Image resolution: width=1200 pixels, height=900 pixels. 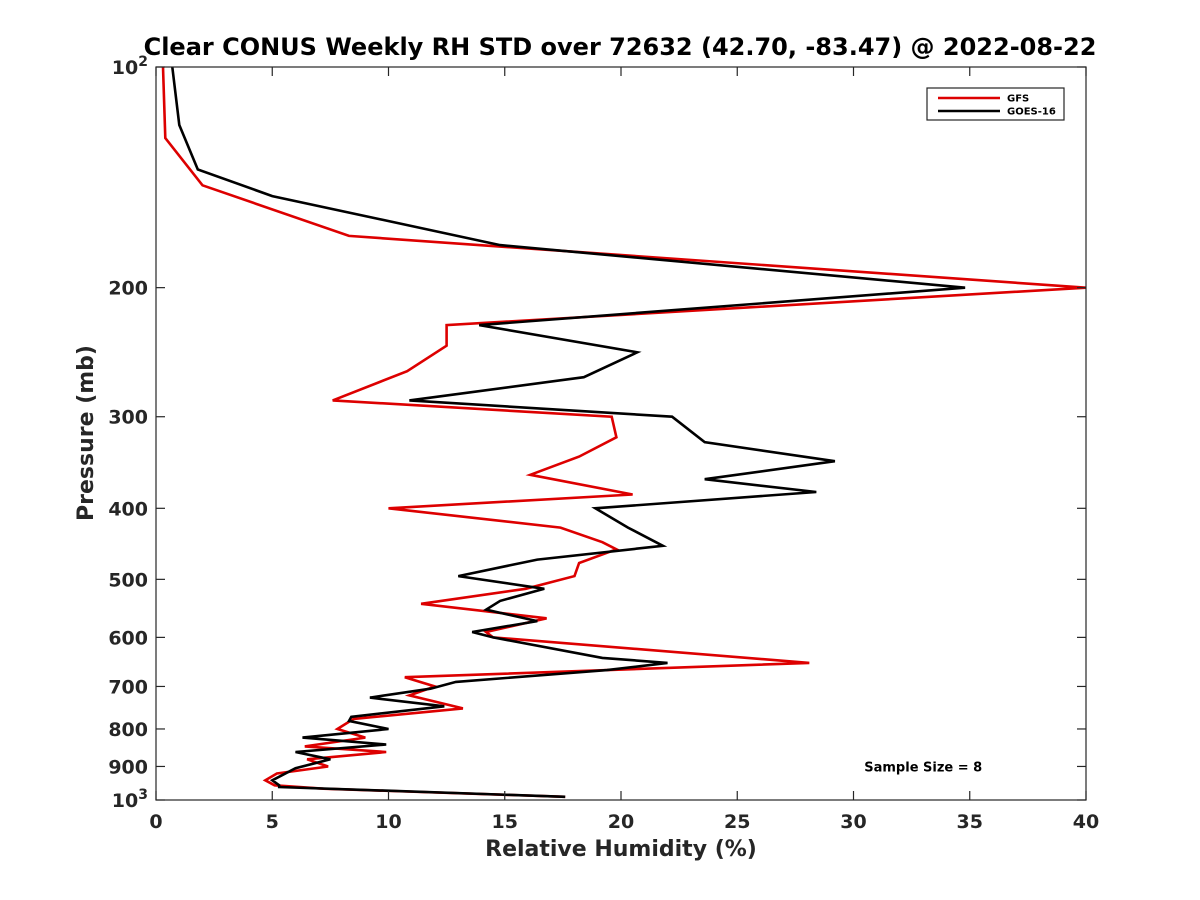 What do you see at coordinates (128, 418) in the screenshot?
I see `y-tick-label: 300` at bounding box center [128, 418].